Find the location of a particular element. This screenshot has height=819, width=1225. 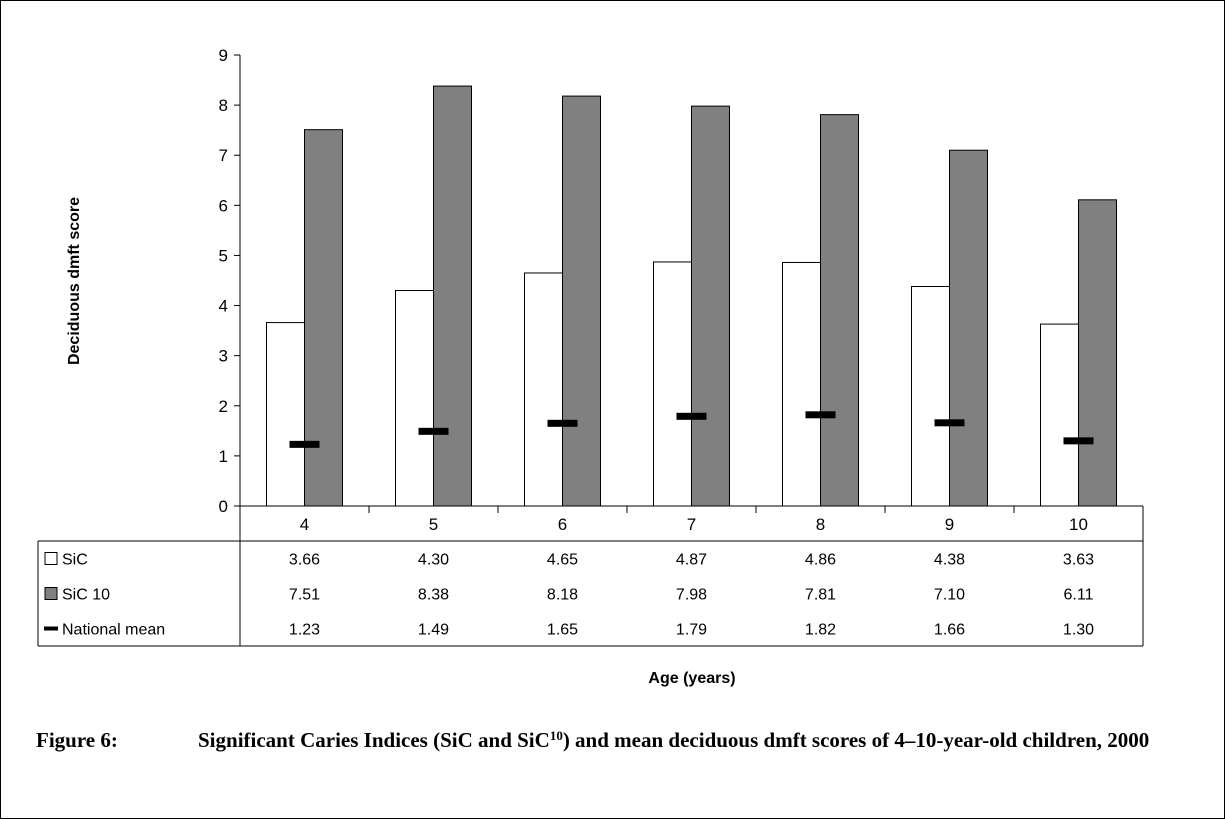

legend-key-national-mean is located at coordinates (51, 628).